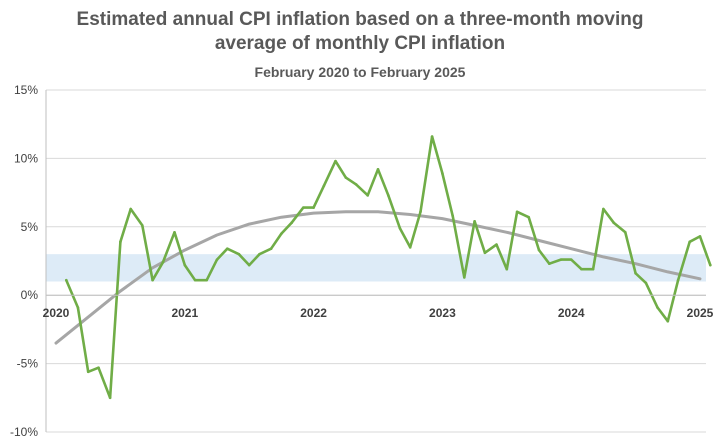  Describe the element at coordinates (571, 313) in the screenshot. I see `x-tick-label: 2024` at that location.